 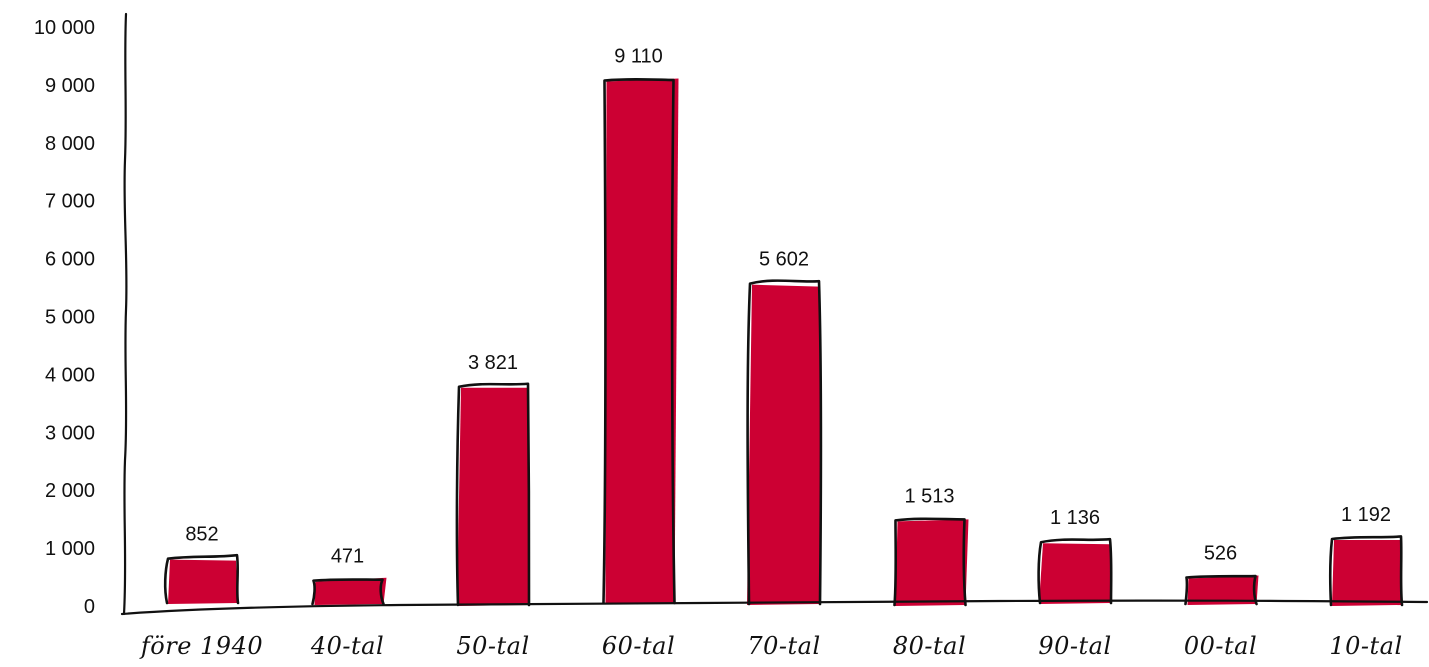 I want to click on x-axis-line, so click(x=774, y=607).